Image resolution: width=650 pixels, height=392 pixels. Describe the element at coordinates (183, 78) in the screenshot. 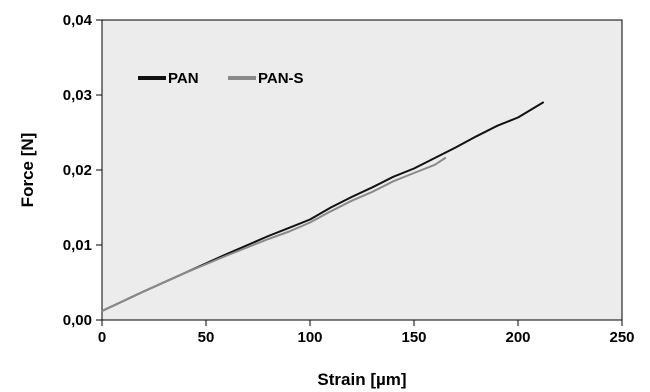

I see `legend-label: PAN` at that location.